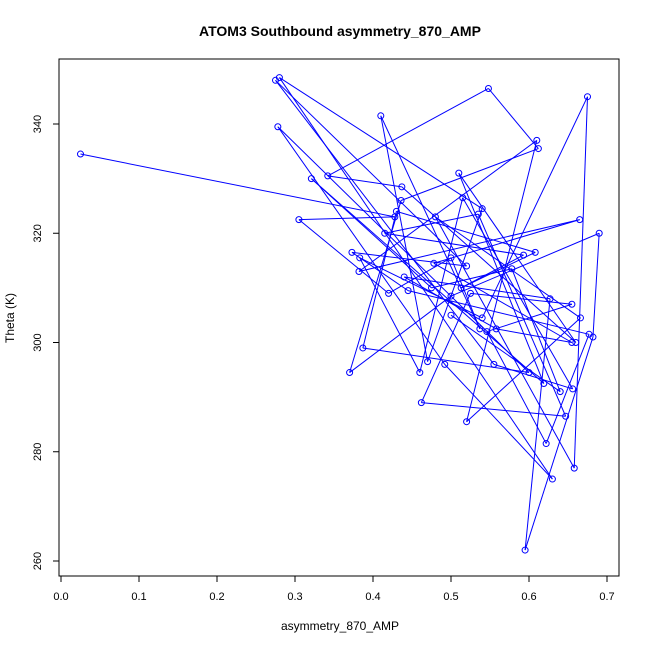  Describe the element at coordinates (60, 597) in the screenshot. I see `x-tick-label: 0.0` at that location.